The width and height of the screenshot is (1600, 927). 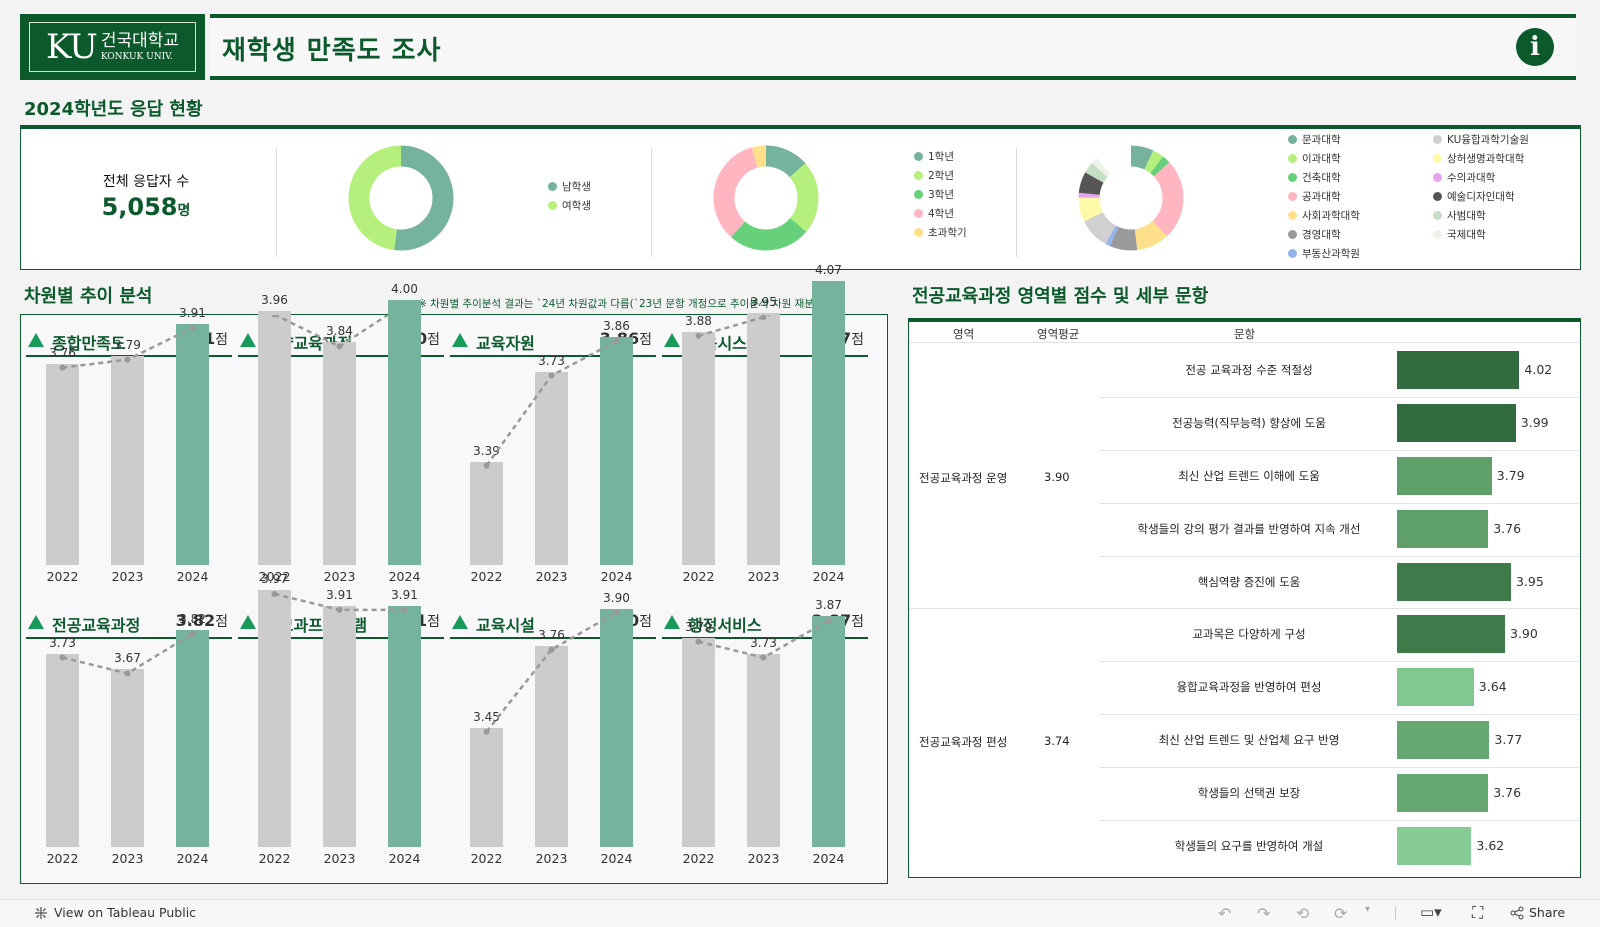 What do you see at coordinates (140, 40) in the screenshot?
I see `logo-korean-name: 건국대학교` at bounding box center [140, 40].